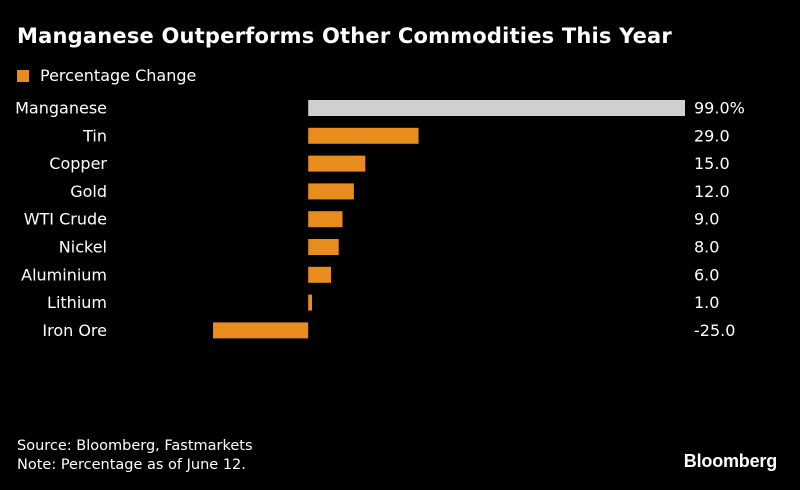 This screenshot has width=800, height=490. I want to click on value-label: 8.0, so click(706, 247).